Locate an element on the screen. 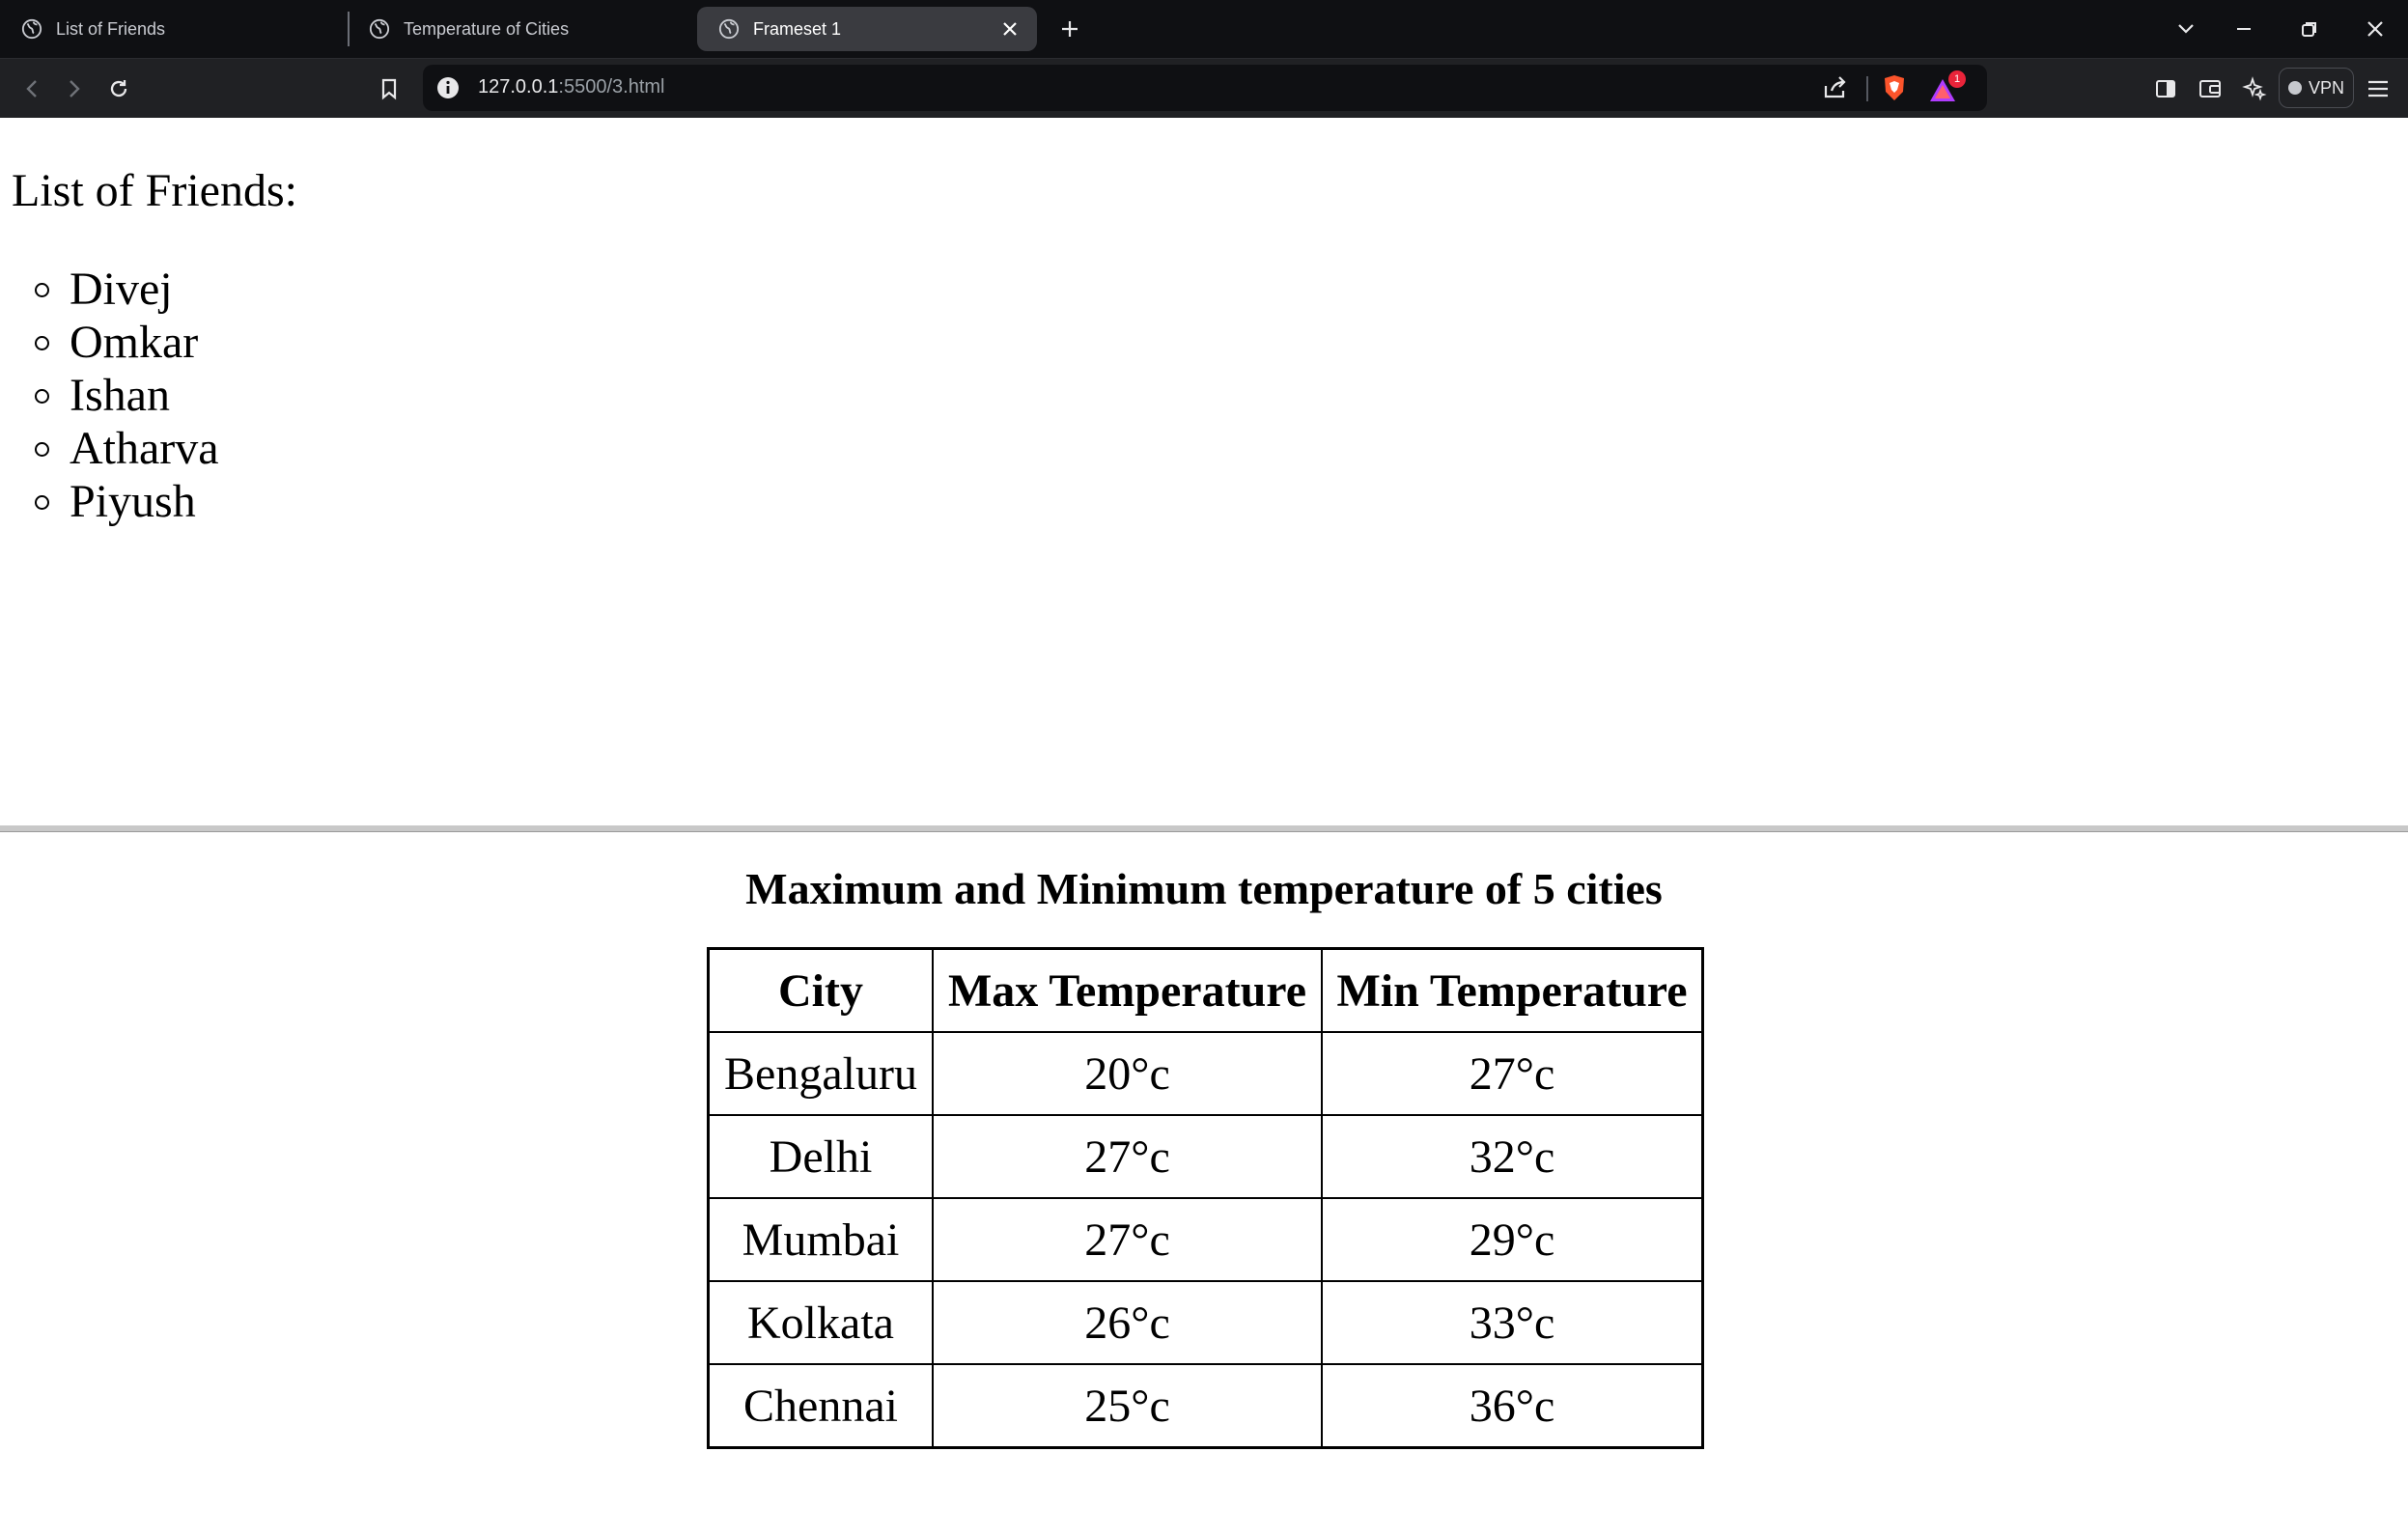 The image size is (2408, 1536). minimize-button is located at coordinates (2244, 29).